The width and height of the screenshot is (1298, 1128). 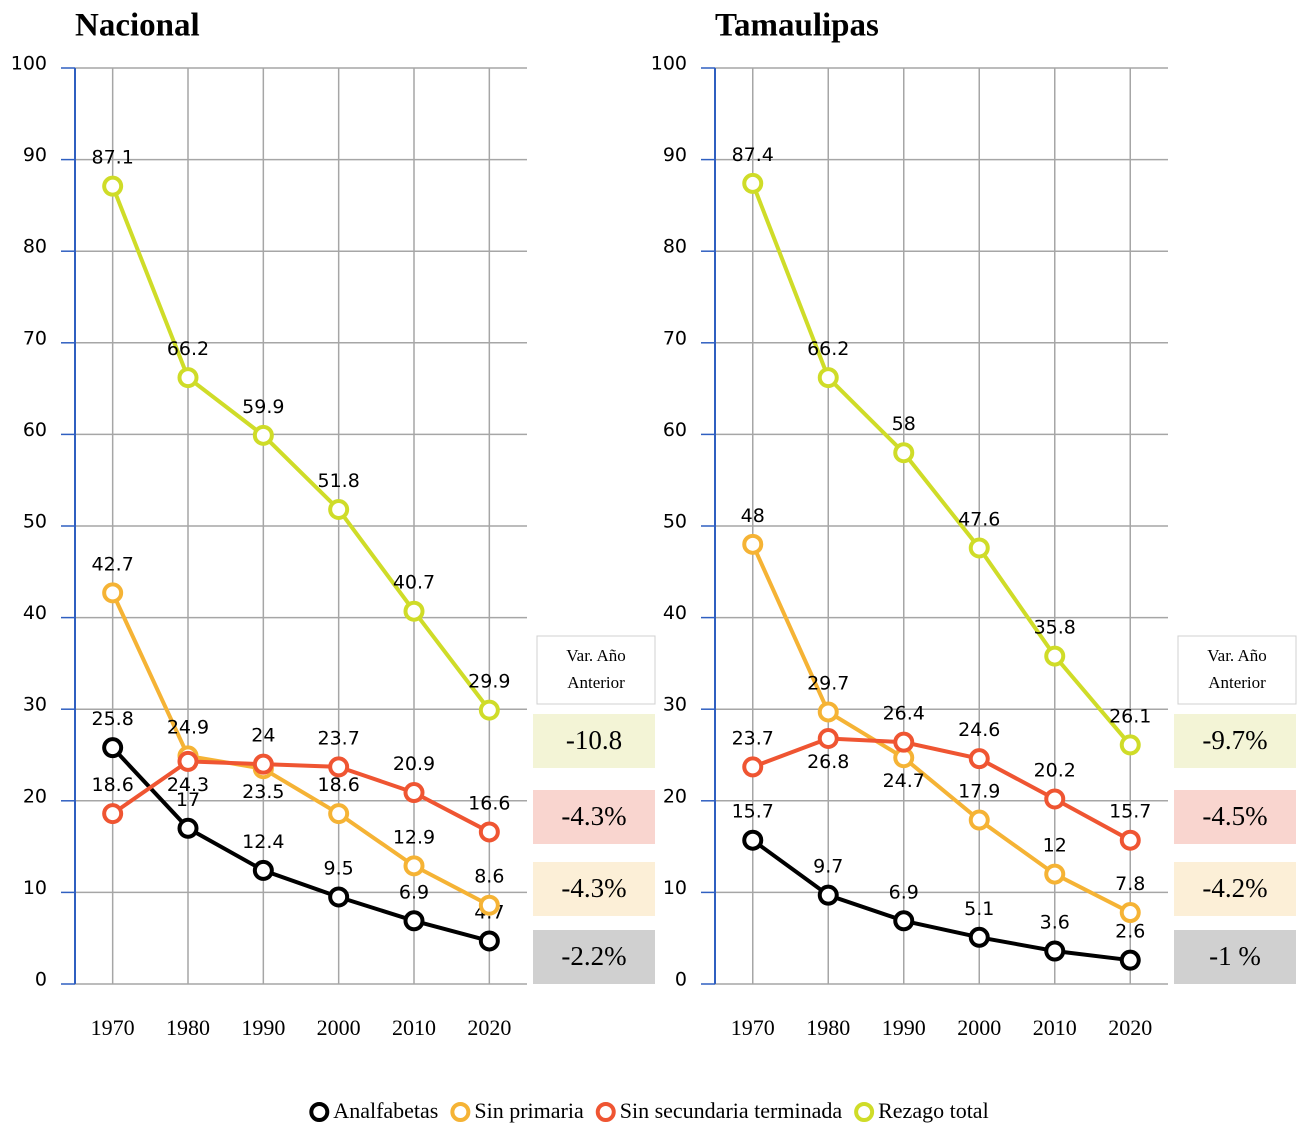 I want to click on data-label: 12, so click(x=1055, y=846).